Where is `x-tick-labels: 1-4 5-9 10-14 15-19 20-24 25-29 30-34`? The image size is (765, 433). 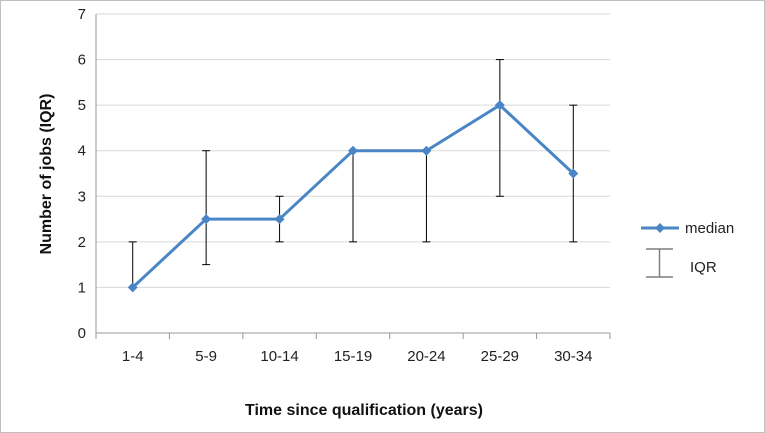
x-tick-labels: 1-4 5-9 10-14 15-19 20-24 25-29 30-34 is located at coordinates (357, 356).